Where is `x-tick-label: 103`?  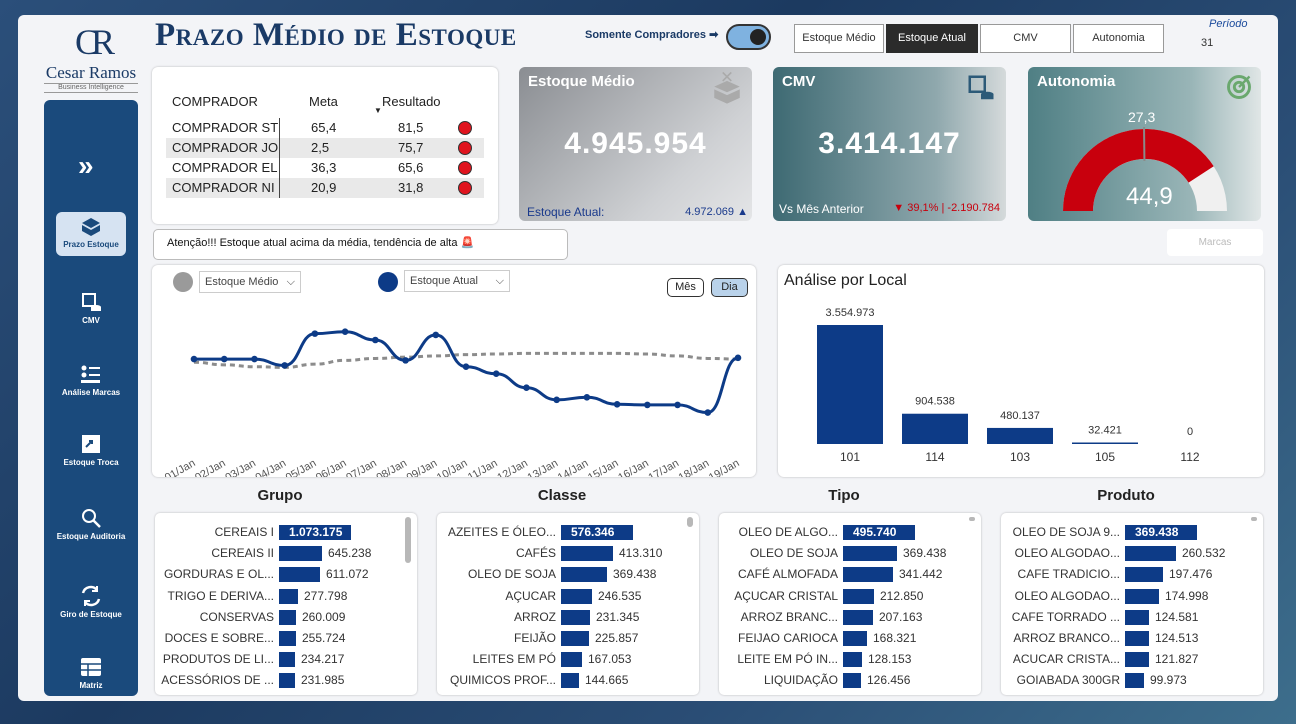
x-tick-label: 103 is located at coordinates (1020, 457).